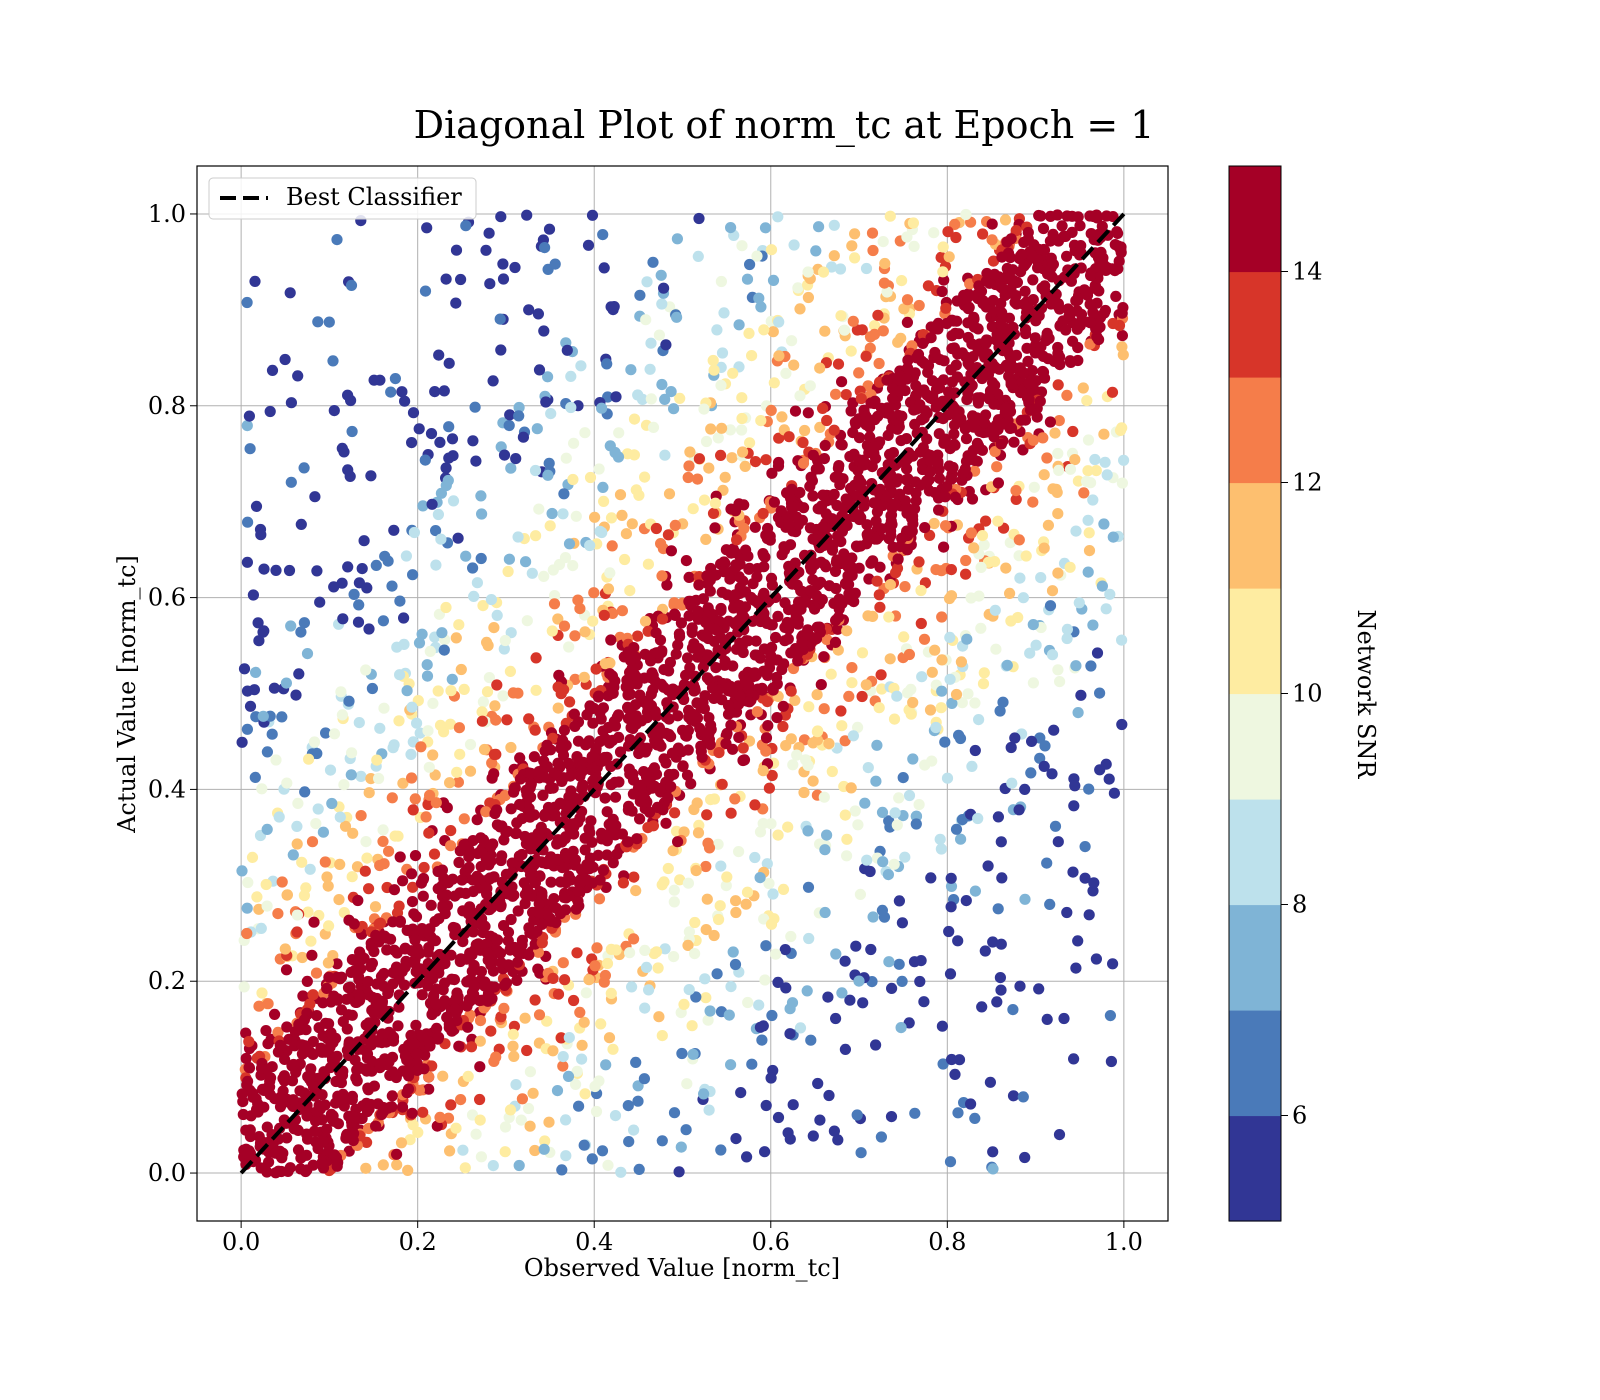 Image resolution: width=1600 pixels, height=1400 pixels. Describe the element at coordinates (1255, 1168) in the screenshot. I see `colorbar-bin` at that location.